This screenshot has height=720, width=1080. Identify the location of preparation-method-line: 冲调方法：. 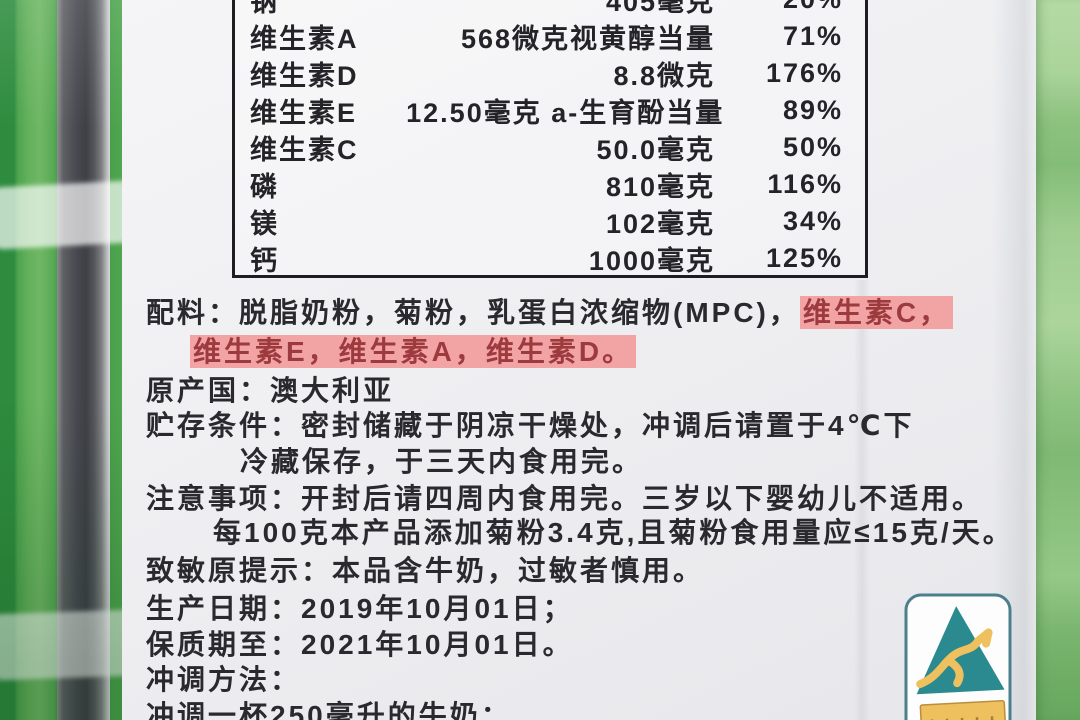
(223, 676).